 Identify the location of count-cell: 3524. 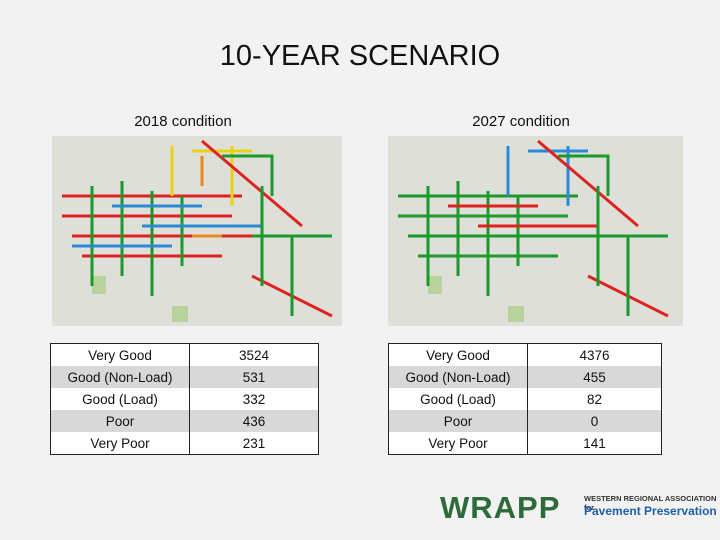
(254, 355).